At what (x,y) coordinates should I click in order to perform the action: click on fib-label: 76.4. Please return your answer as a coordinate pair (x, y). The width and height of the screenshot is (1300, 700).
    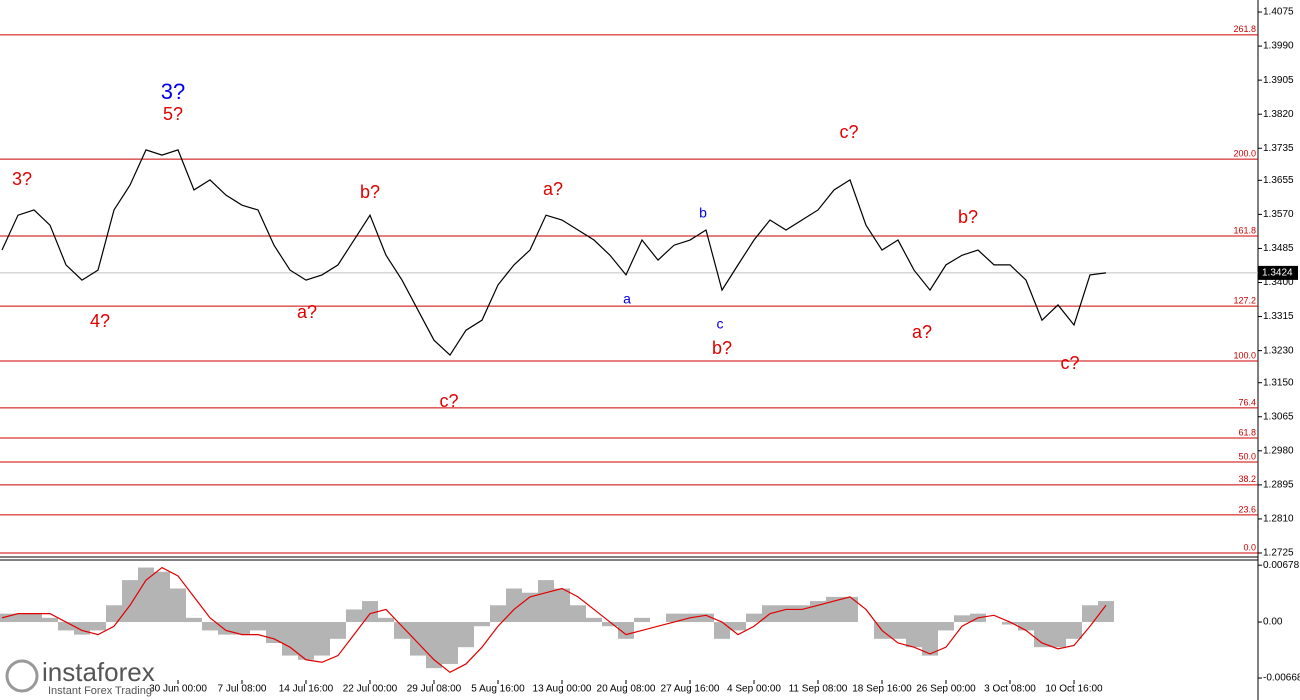
    Looking at the image, I should click on (1247, 402).